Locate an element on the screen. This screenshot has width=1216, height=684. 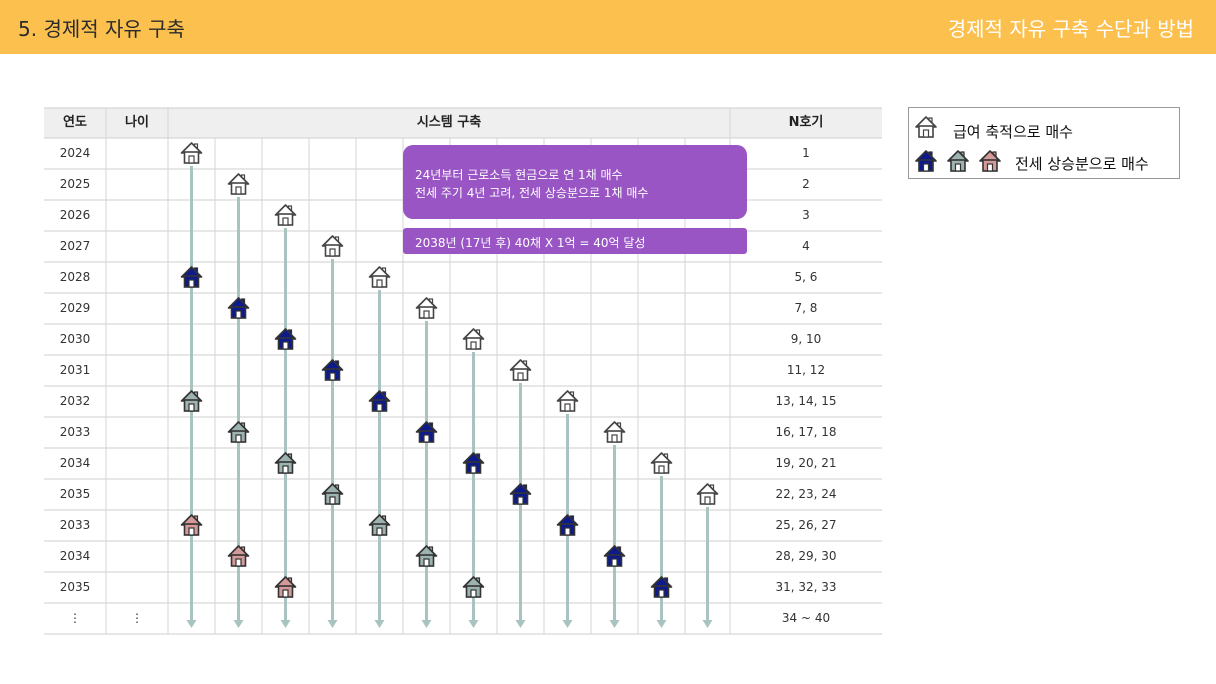
cell-n: 11, 12 is located at coordinates (806, 370).